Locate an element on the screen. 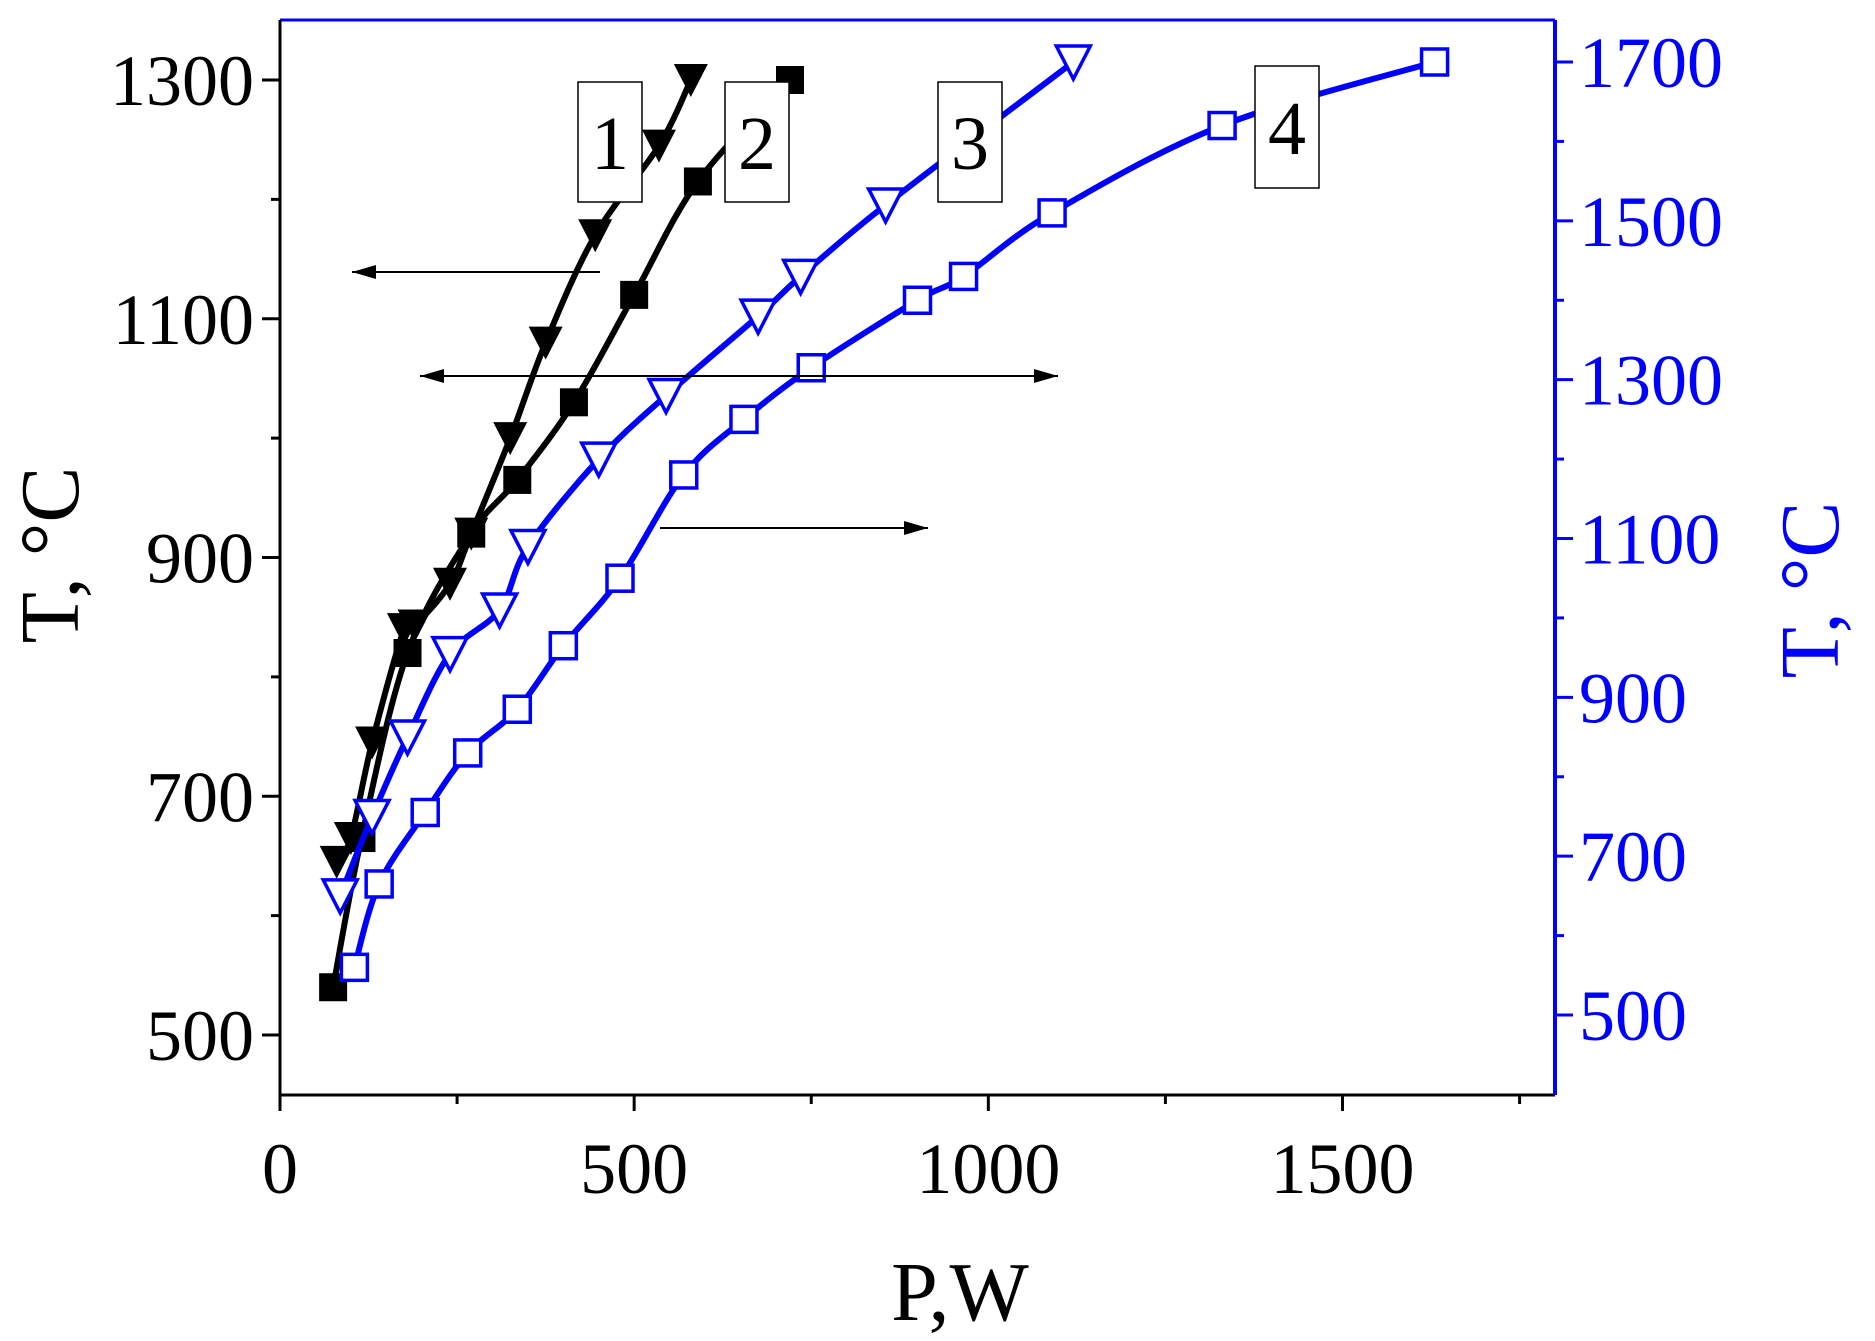 This screenshot has width=1875, height=1341. left-y-tick-label-500: 500 is located at coordinates (200, 1036).